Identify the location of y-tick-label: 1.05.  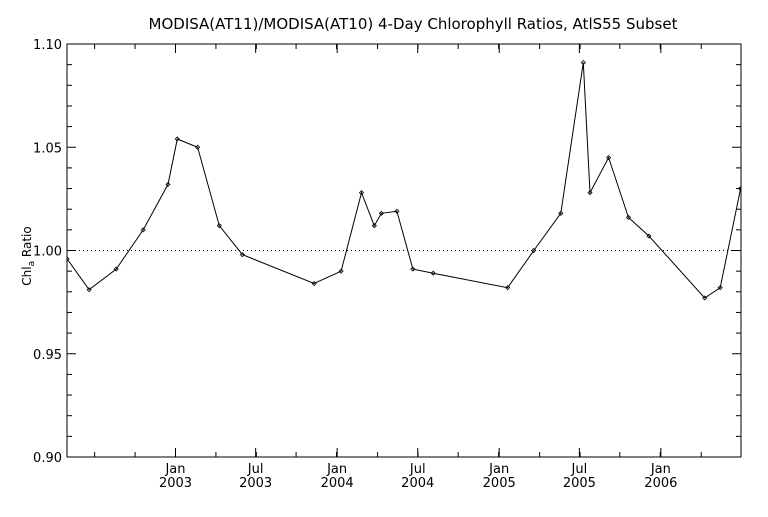
(47, 148).